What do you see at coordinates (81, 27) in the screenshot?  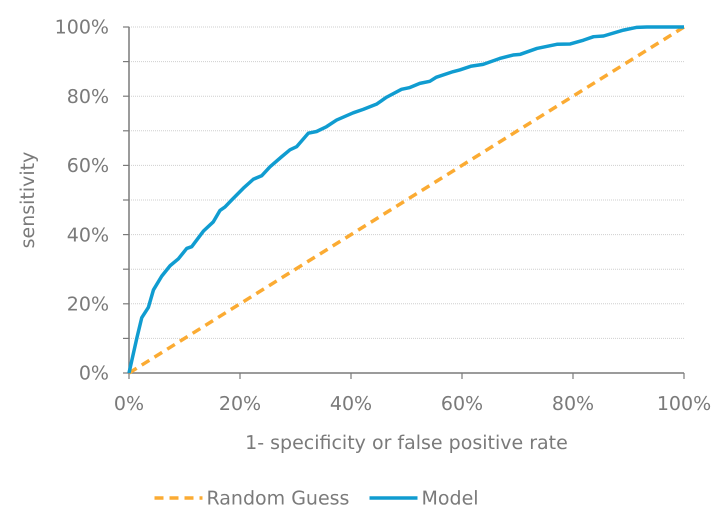 I see `y-tick-label: 100%` at bounding box center [81, 27].